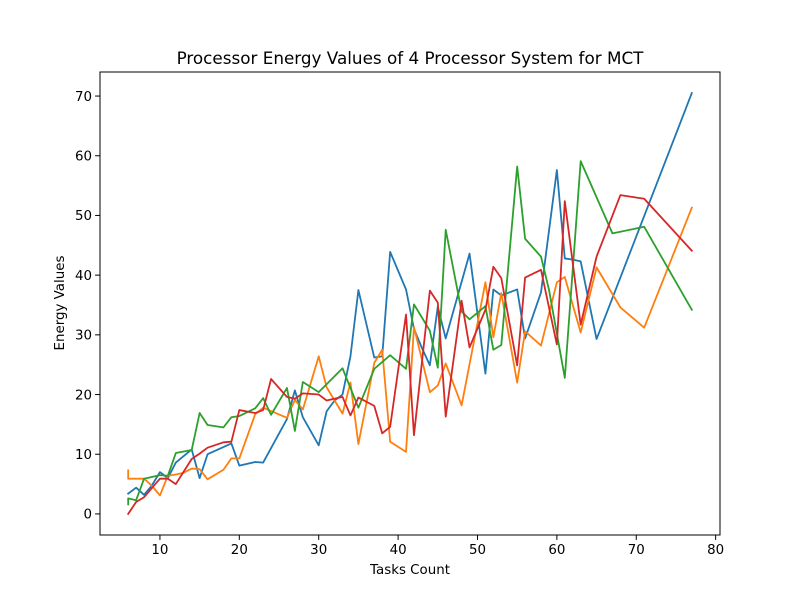 The image size is (800, 604). What do you see at coordinates (715, 550) in the screenshot?
I see `x-tick-label: 80` at bounding box center [715, 550].